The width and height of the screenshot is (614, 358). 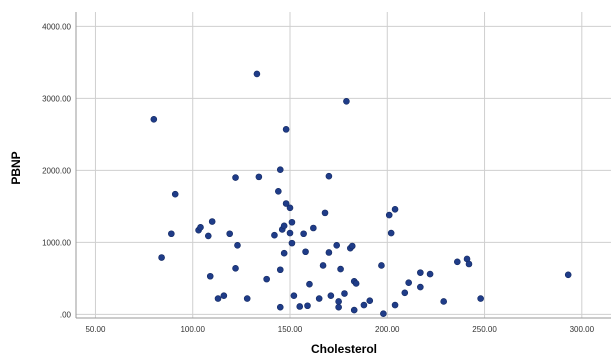 What do you see at coordinates (66, 314) in the screenshot?
I see `y-tick-label: .00` at bounding box center [66, 314].